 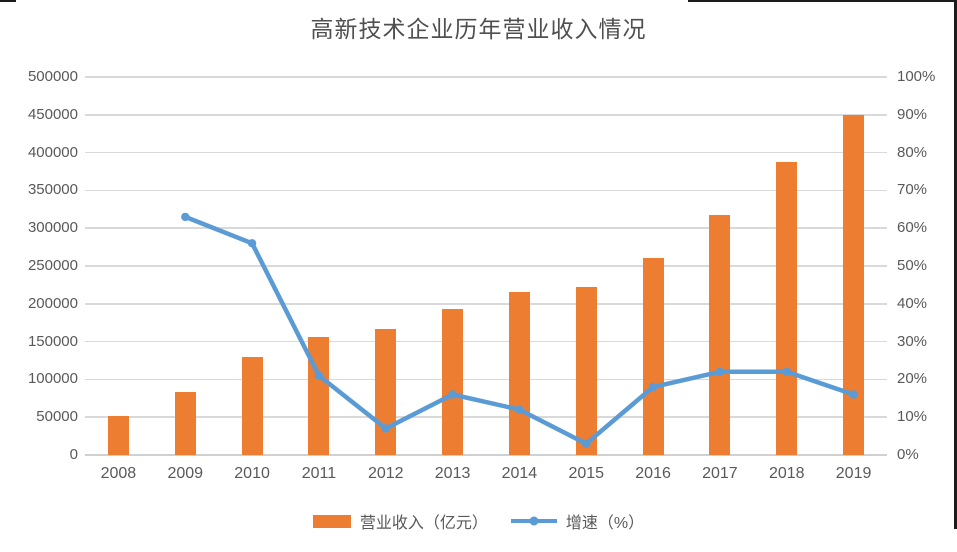 What do you see at coordinates (586, 473) in the screenshot?
I see `x-axis-label-2015: 2015` at bounding box center [586, 473].